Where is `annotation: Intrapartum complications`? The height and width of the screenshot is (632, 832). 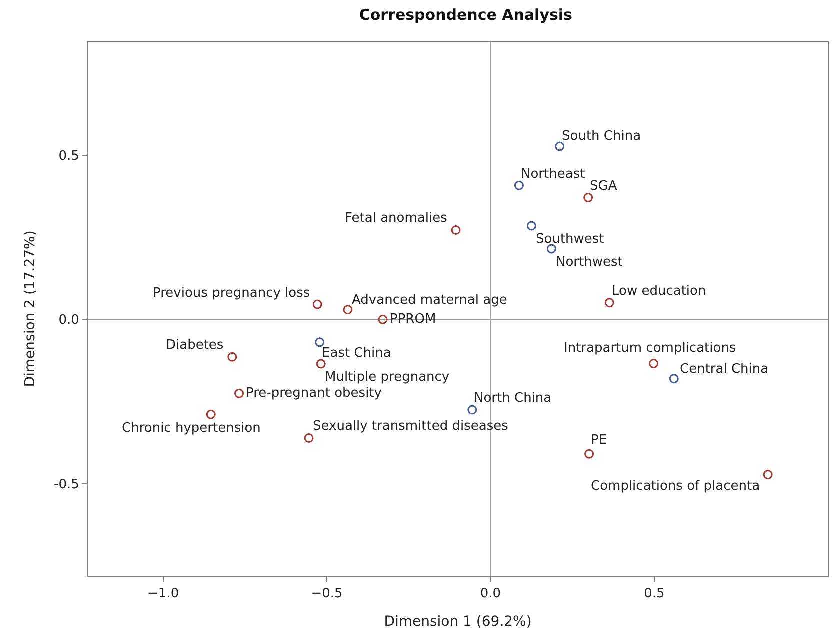 annotation: Intrapartum complications is located at coordinates (650, 348).